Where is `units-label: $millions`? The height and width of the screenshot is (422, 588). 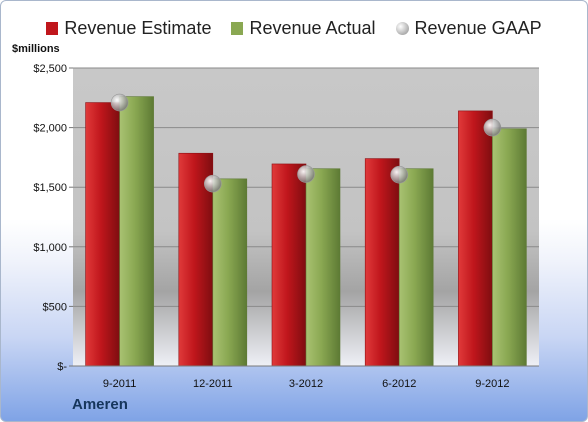
units-label: $millions is located at coordinates (36, 49).